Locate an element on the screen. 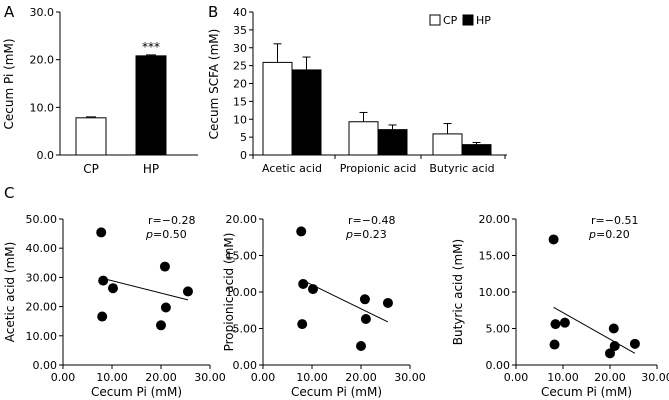 This screenshot has height=400, width=669. y-axis-label: Butyric acid (mM) is located at coordinates (458, 292).